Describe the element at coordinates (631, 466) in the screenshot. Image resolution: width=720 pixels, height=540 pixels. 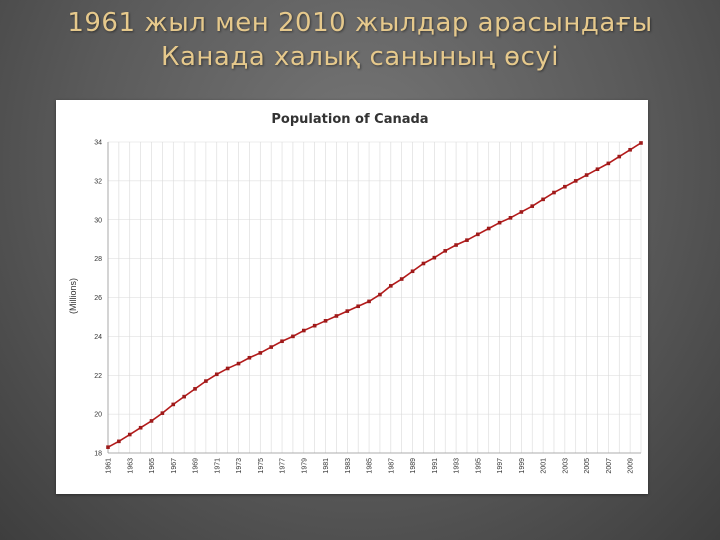
I see `x-tick-label: 2009` at that location.